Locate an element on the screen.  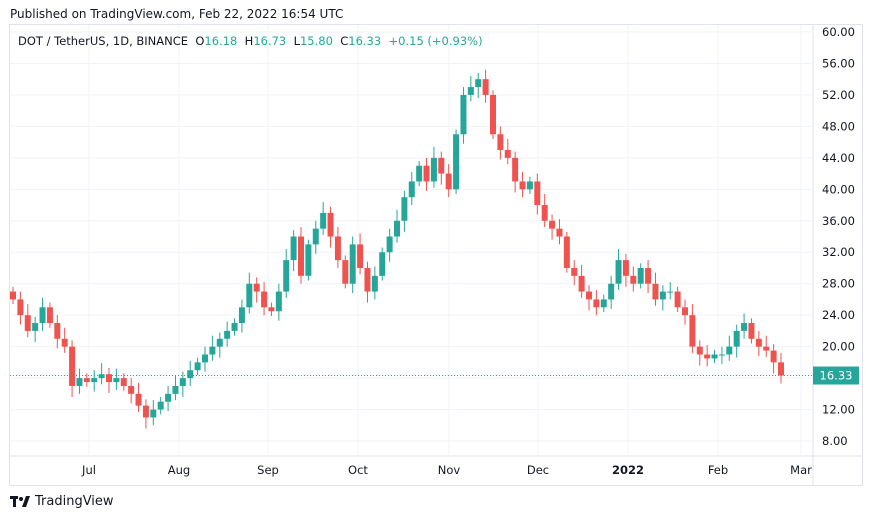
tradingview-logo: TradingView is located at coordinates (62, 501).